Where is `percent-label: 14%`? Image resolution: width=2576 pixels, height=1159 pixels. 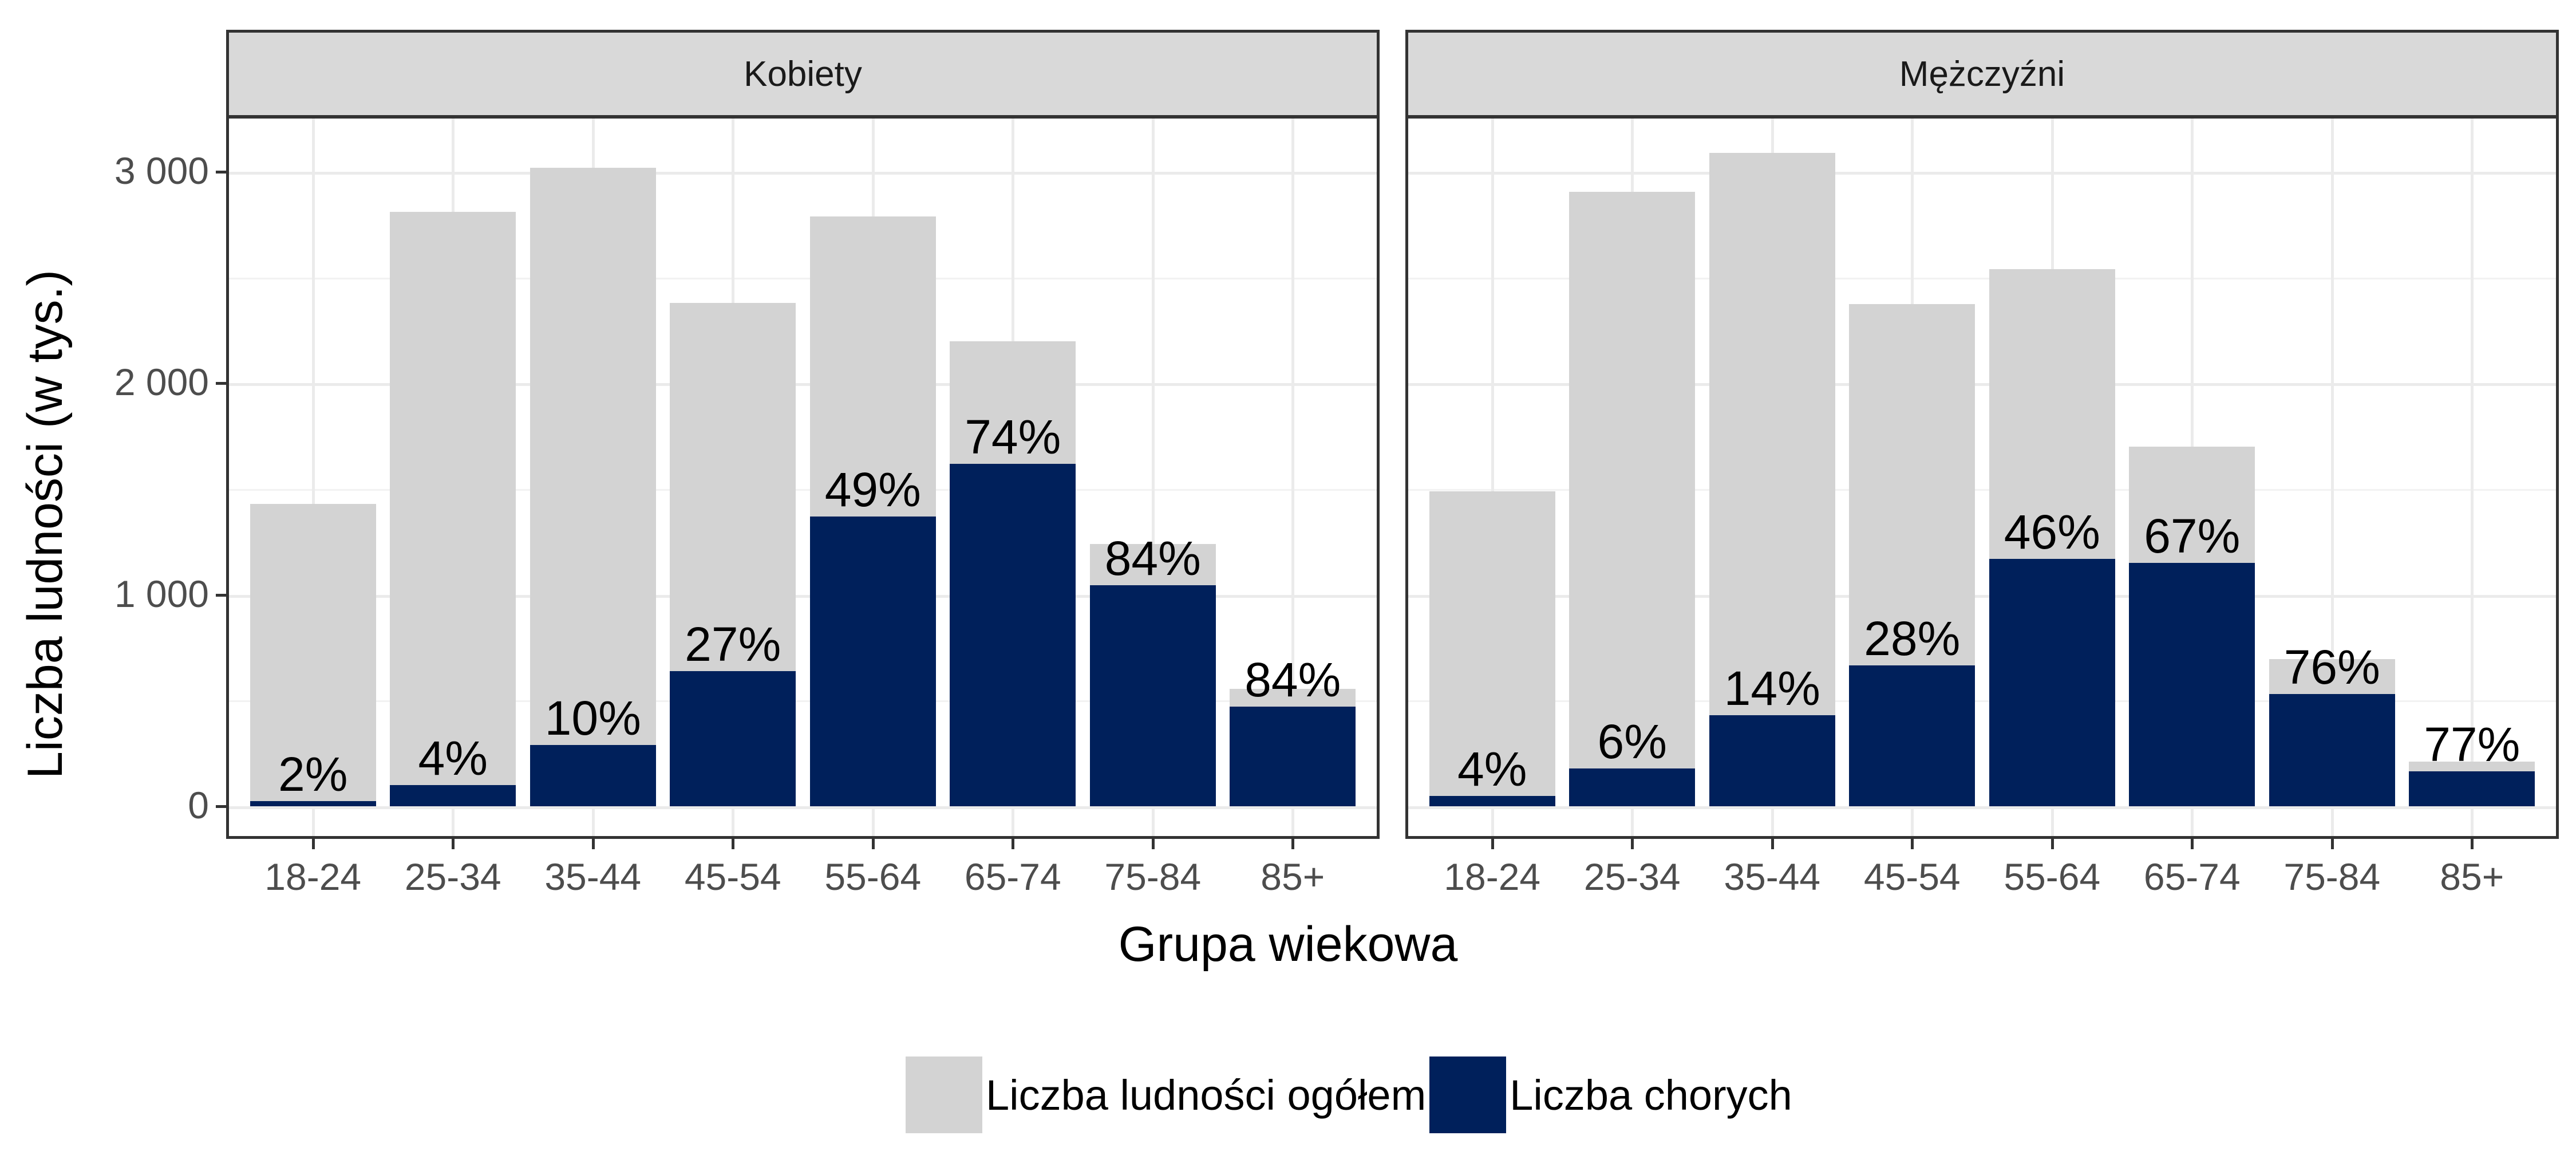 percent-label: 14% is located at coordinates (1772, 688).